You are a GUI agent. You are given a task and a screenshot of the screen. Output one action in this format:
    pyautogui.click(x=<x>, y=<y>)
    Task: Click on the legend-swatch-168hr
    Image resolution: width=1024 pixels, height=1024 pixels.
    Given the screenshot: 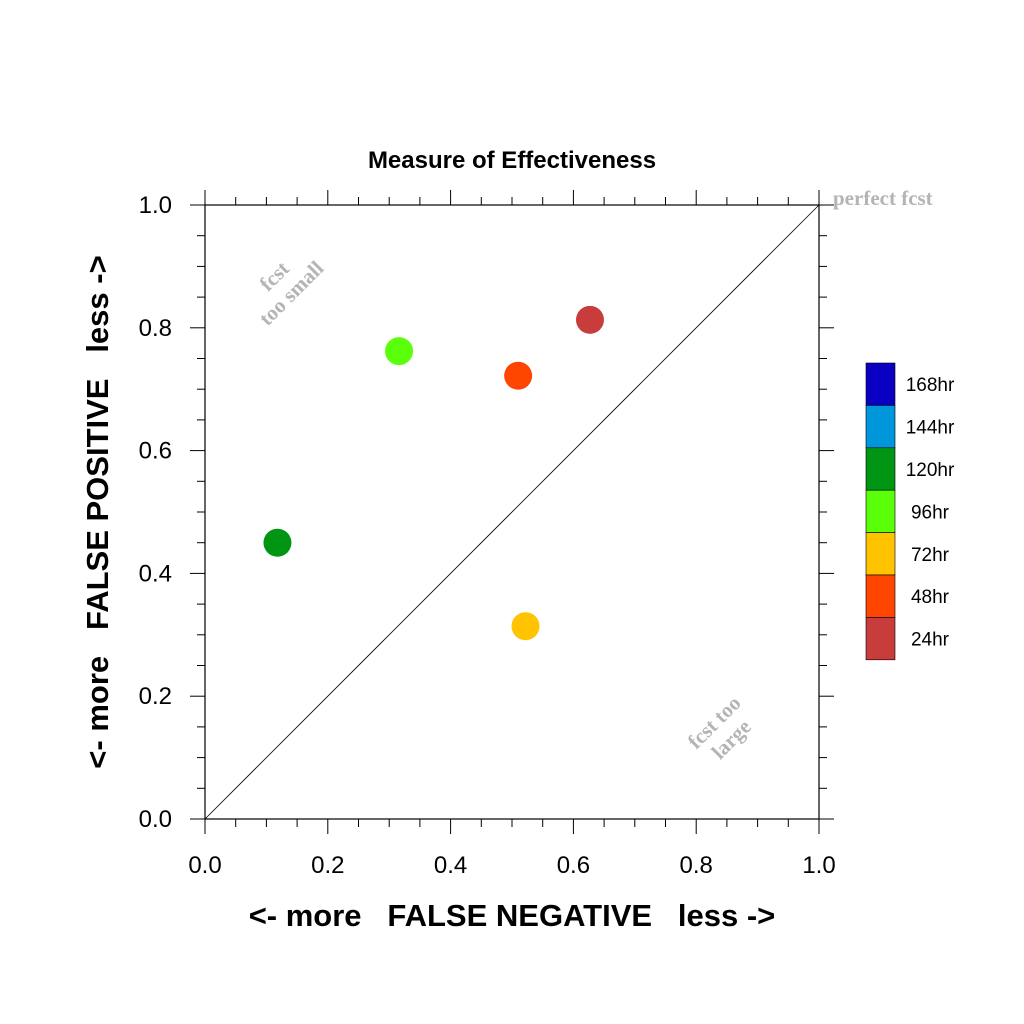 What is the action you would take?
    pyautogui.click(x=880, y=384)
    